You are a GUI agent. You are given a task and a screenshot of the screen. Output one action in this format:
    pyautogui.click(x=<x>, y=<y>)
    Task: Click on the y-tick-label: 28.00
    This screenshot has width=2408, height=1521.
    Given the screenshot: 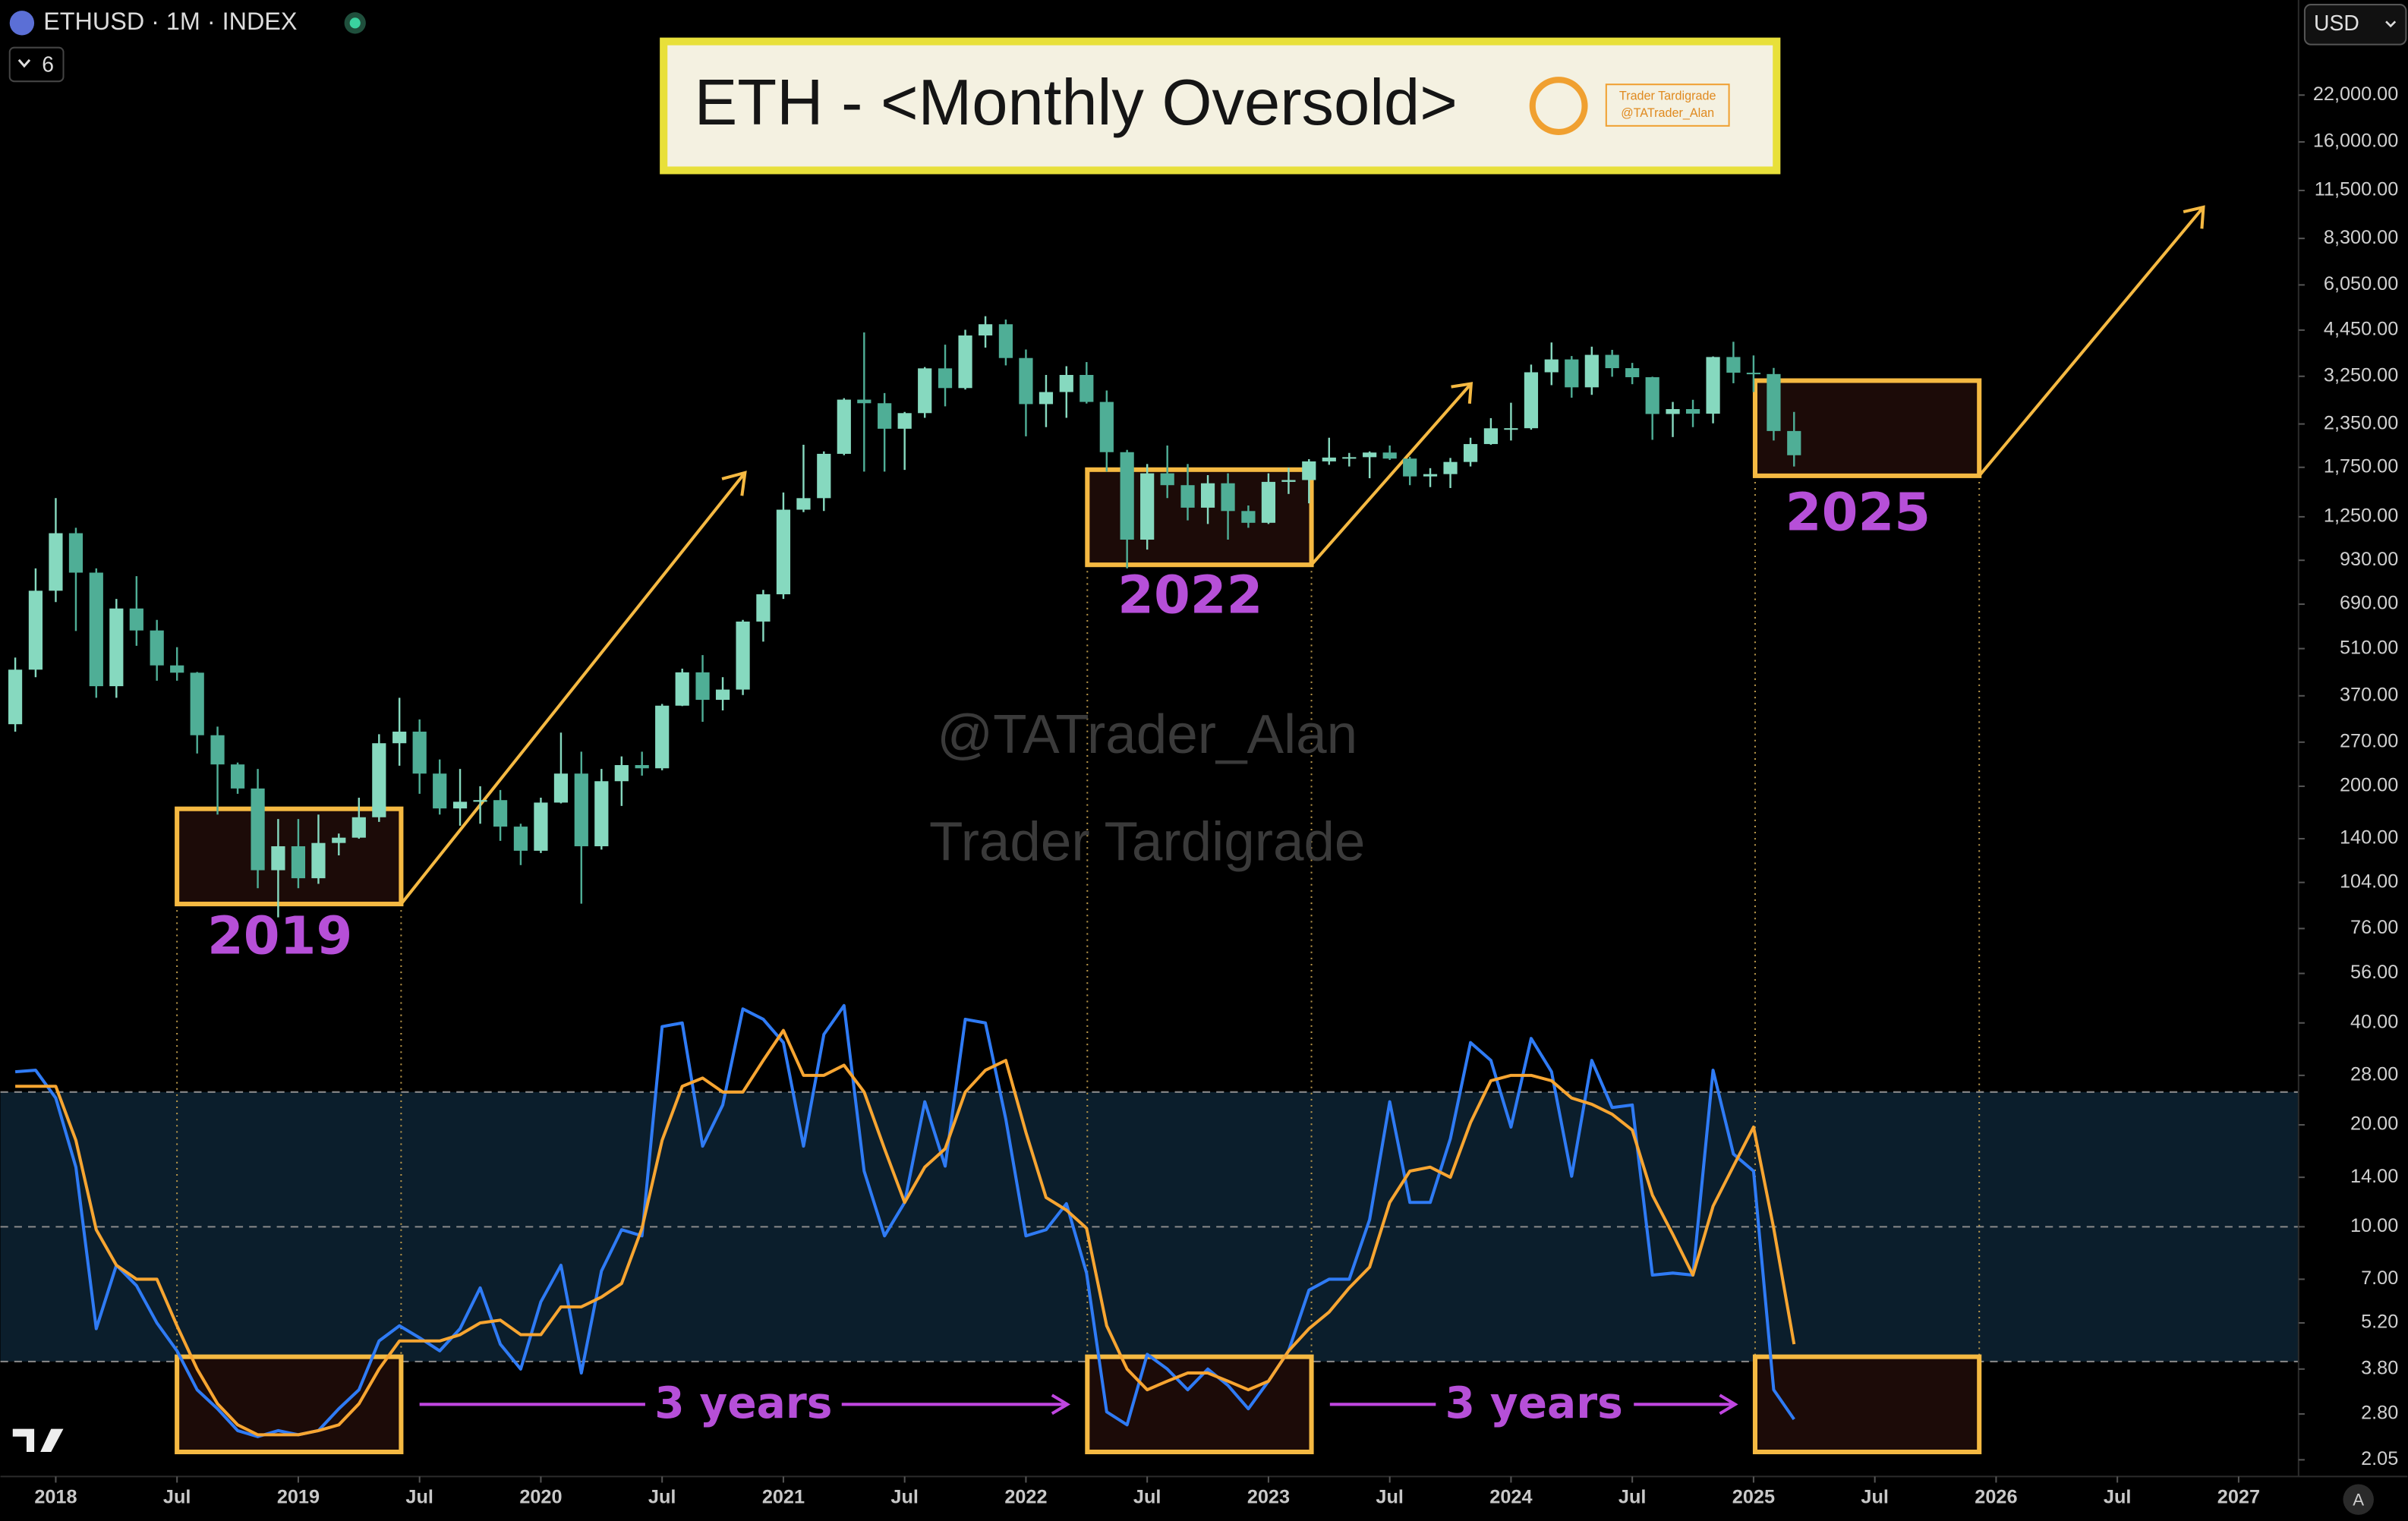 What is the action you would take?
    pyautogui.click(x=2374, y=1075)
    